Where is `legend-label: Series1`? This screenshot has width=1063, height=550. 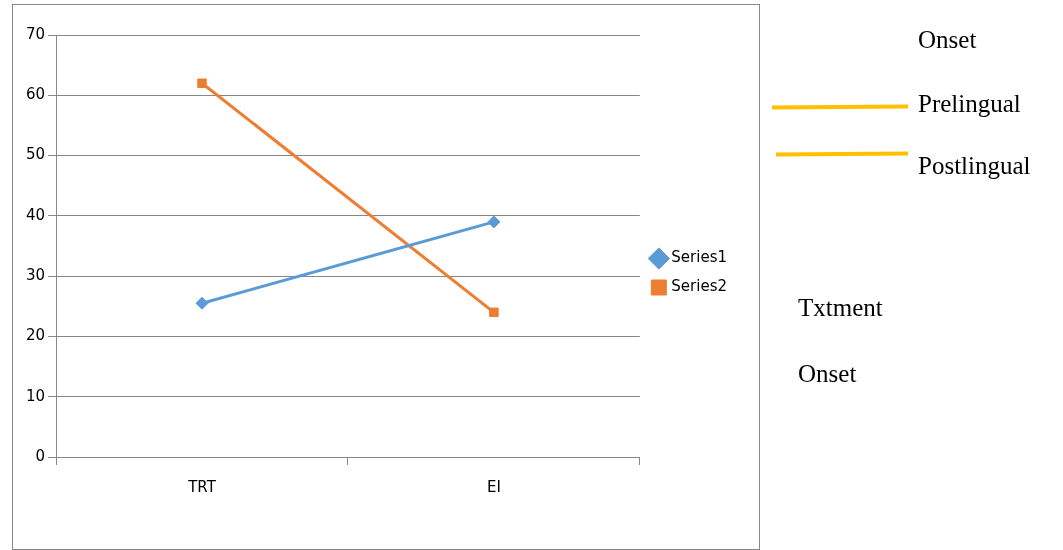
legend-label: Series1 is located at coordinates (699, 257).